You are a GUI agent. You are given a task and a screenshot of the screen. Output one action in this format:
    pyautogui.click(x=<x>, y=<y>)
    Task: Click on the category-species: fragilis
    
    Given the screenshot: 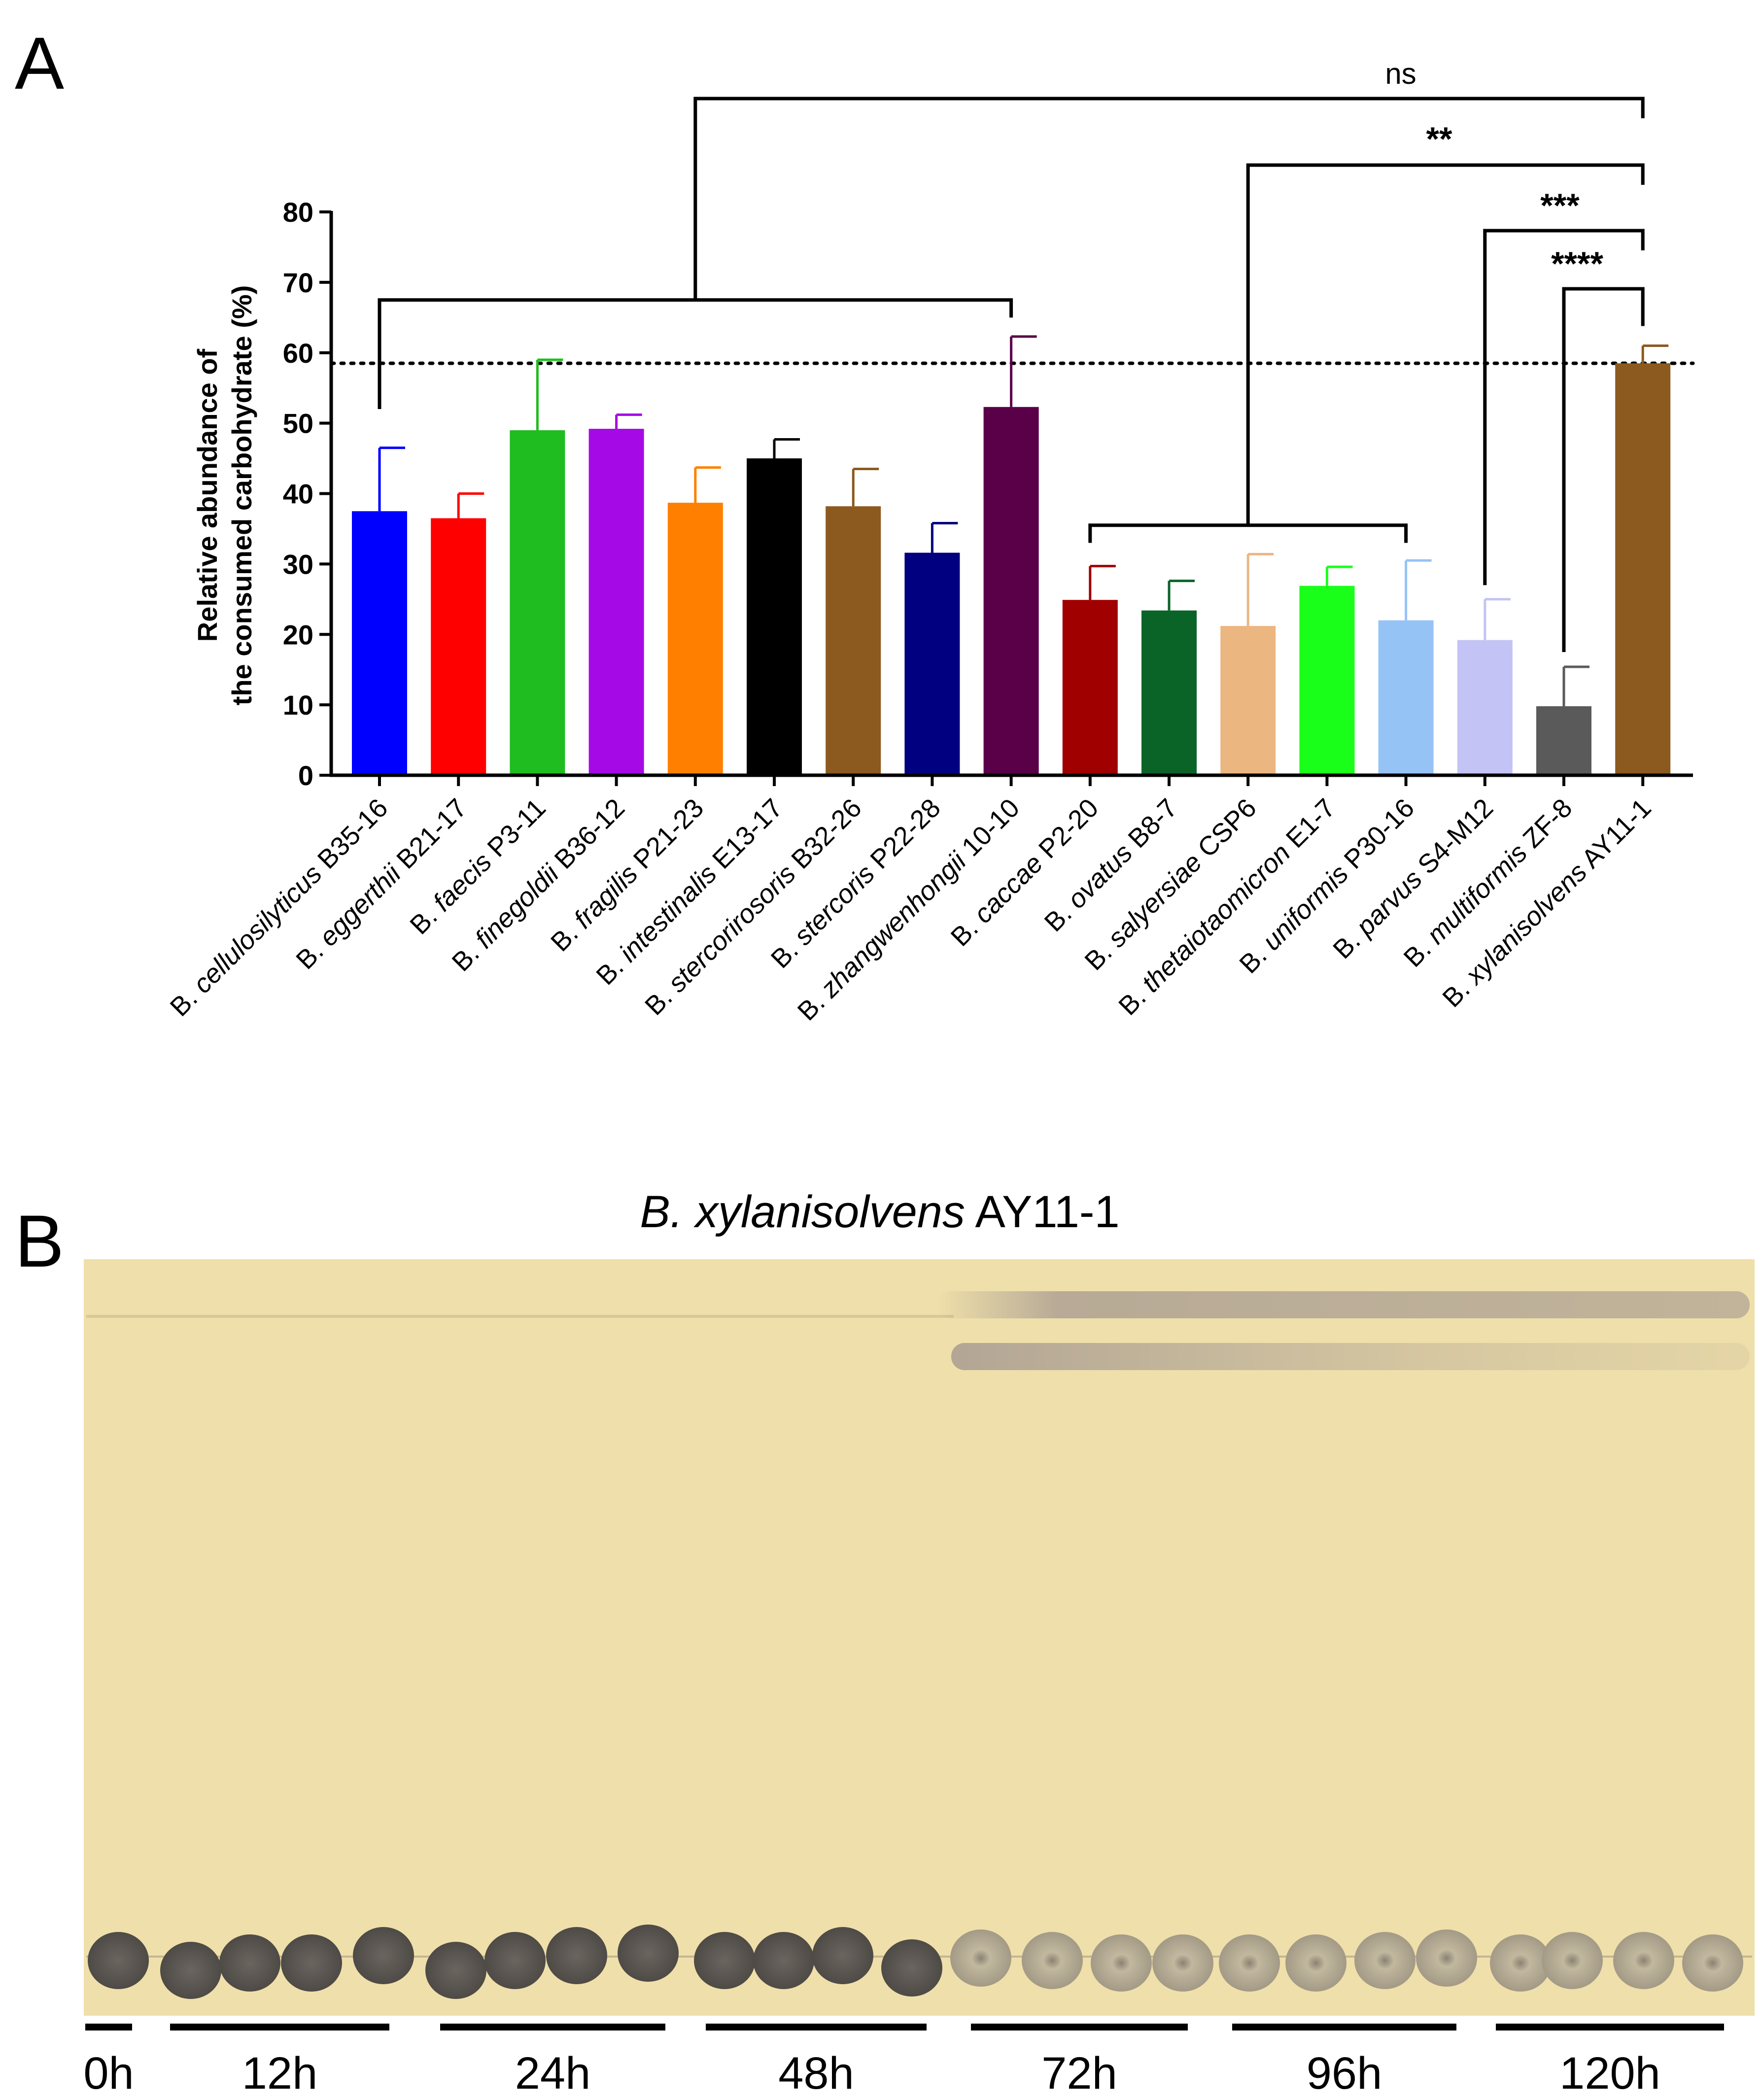 What is the action you would take?
    pyautogui.click(x=606, y=897)
    